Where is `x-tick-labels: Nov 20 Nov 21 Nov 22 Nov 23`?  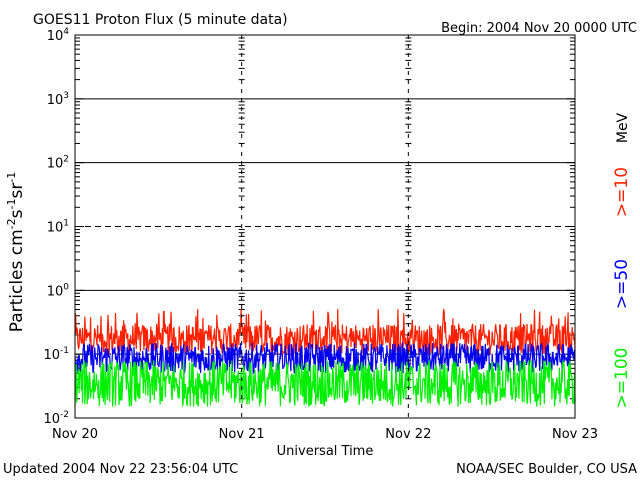 x-tick-labels: Nov 20 Nov 21 Nov 22 Nov 23 is located at coordinates (325, 434).